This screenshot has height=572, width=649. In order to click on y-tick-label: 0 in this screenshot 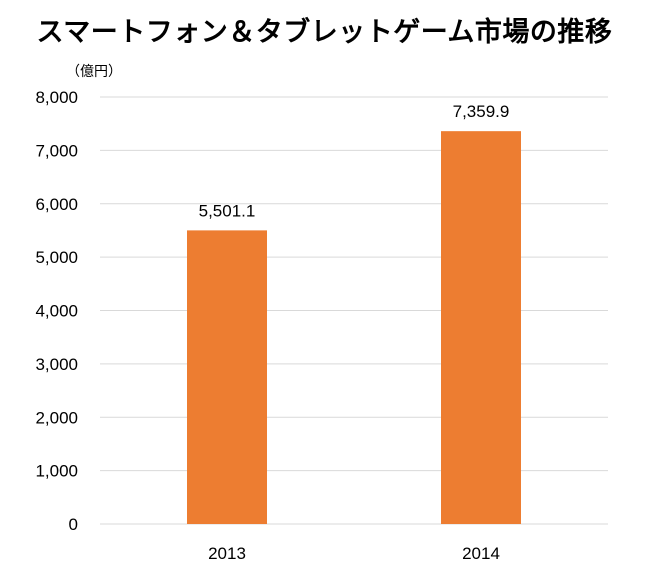, I will do `click(73, 524)`.